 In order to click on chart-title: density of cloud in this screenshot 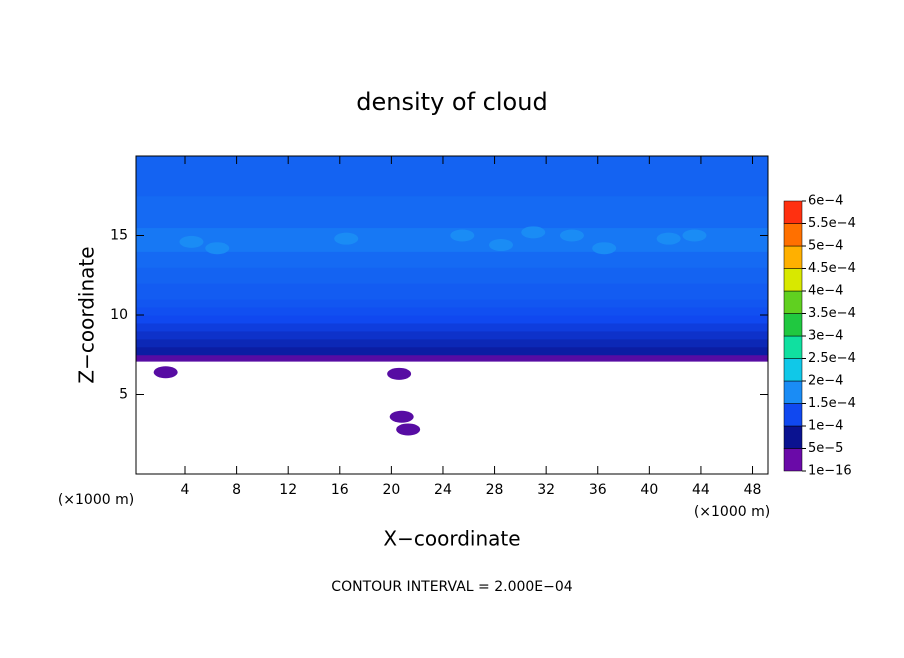, I will do `click(451, 102)`.